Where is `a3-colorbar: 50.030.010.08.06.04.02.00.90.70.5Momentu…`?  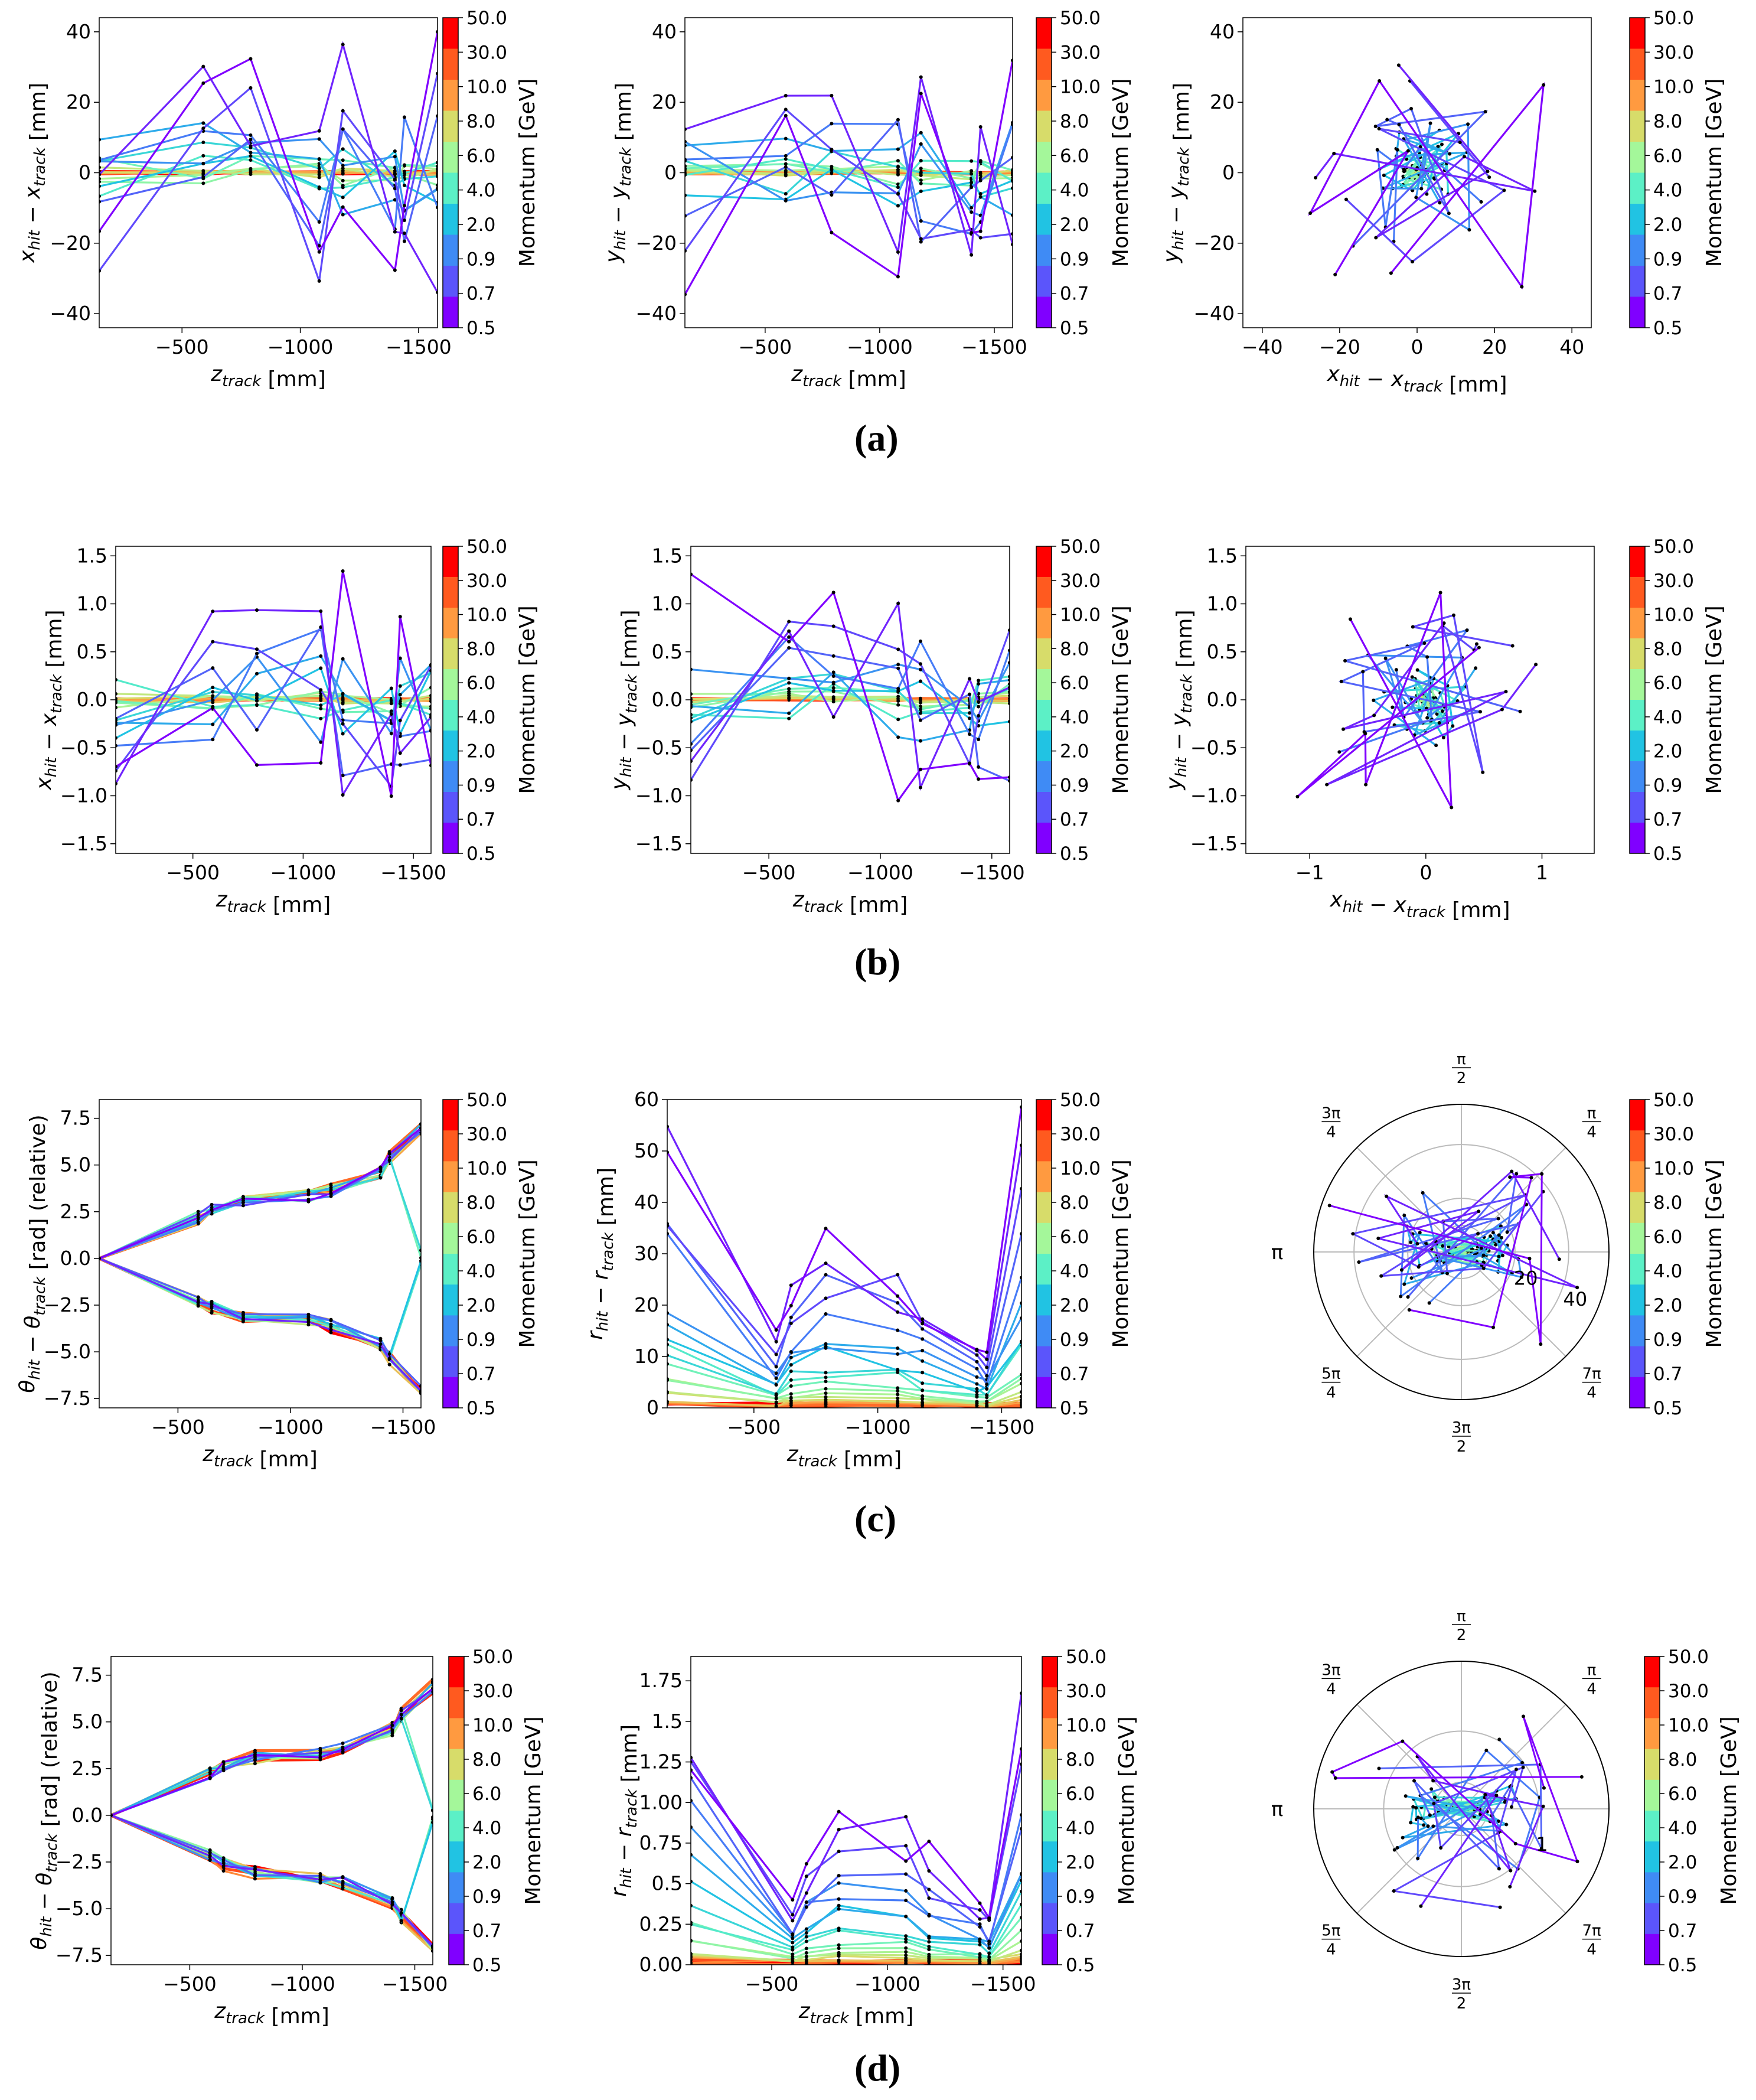
a3-colorbar: 50.030.010.08.06.04.02.00.90.70.5Momentu… is located at coordinates (1678, 173).